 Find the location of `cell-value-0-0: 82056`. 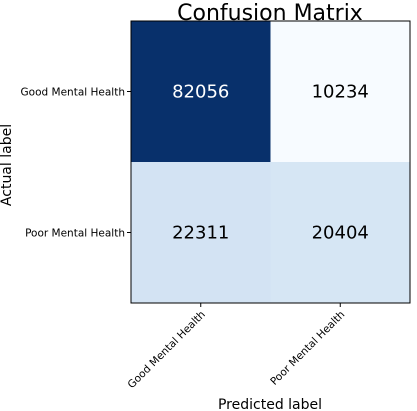

cell-value-0-0: 82056 is located at coordinates (200, 92).